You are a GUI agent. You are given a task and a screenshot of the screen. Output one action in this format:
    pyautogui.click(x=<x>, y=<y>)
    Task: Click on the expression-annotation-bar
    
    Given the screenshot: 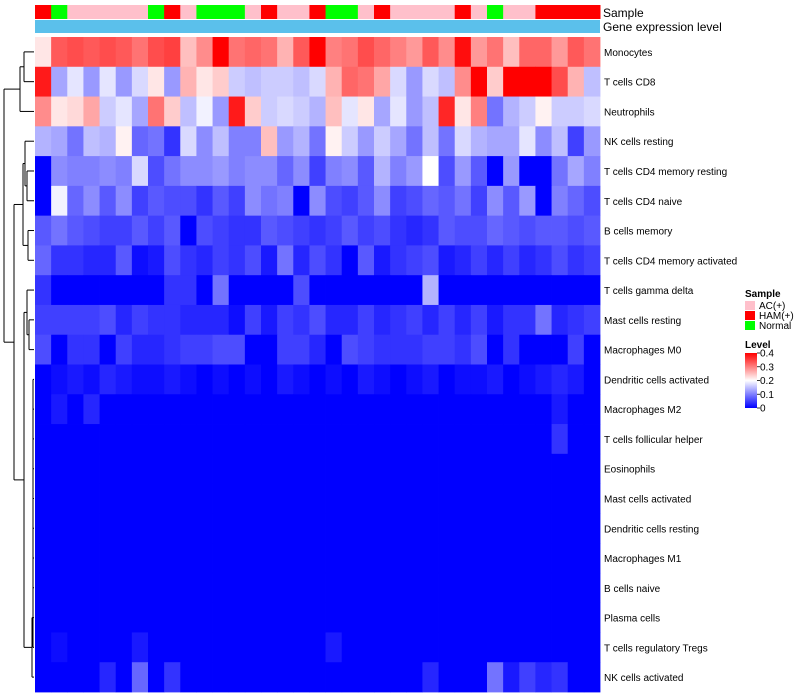 What is the action you would take?
    pyautogui.click(x=317, y=26)
    